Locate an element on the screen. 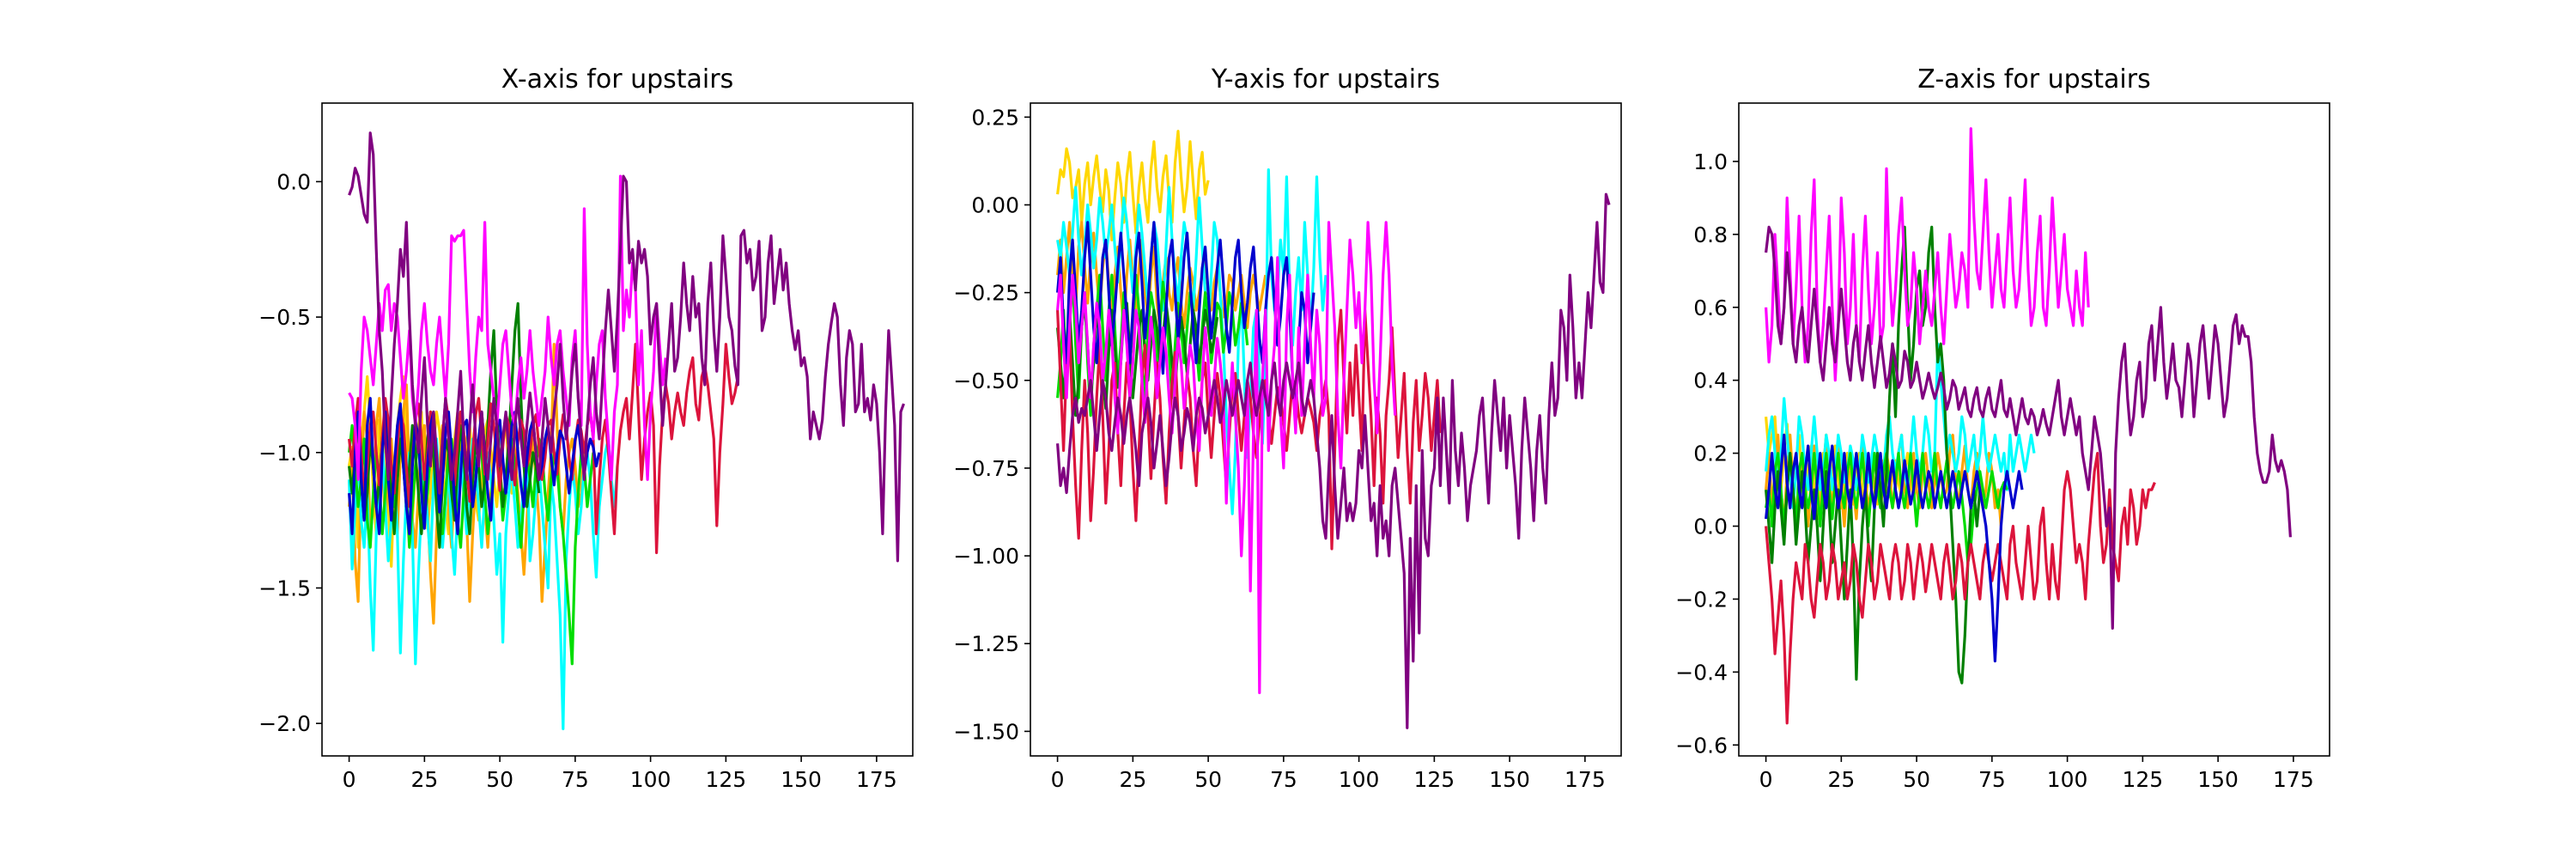 This screenshot has width=2576, height=859. subplot-title: X-axis for upstairs is located at coordinates (617, 79).